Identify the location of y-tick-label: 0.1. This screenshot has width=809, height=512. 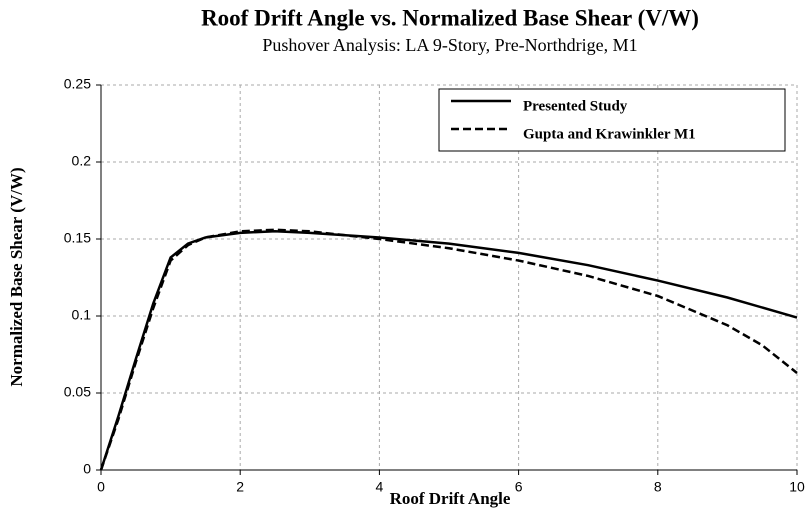
(82, 315).